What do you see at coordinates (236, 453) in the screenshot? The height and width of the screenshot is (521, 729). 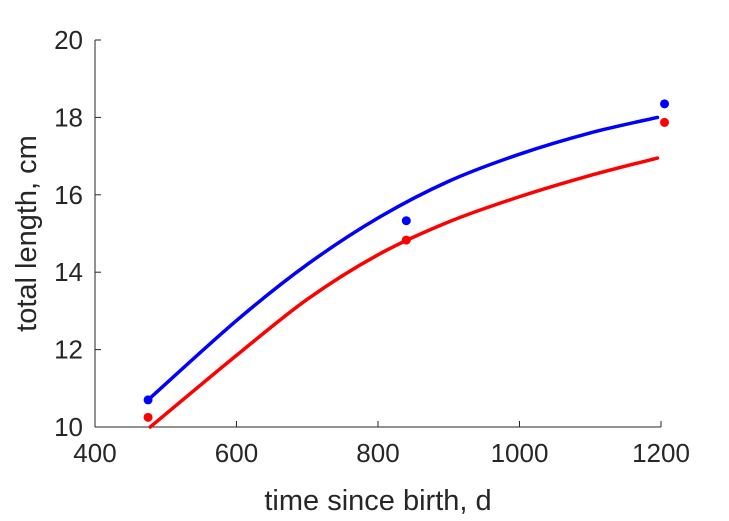 I see `x-tick-label: 600` at bounding box center [236, 453].